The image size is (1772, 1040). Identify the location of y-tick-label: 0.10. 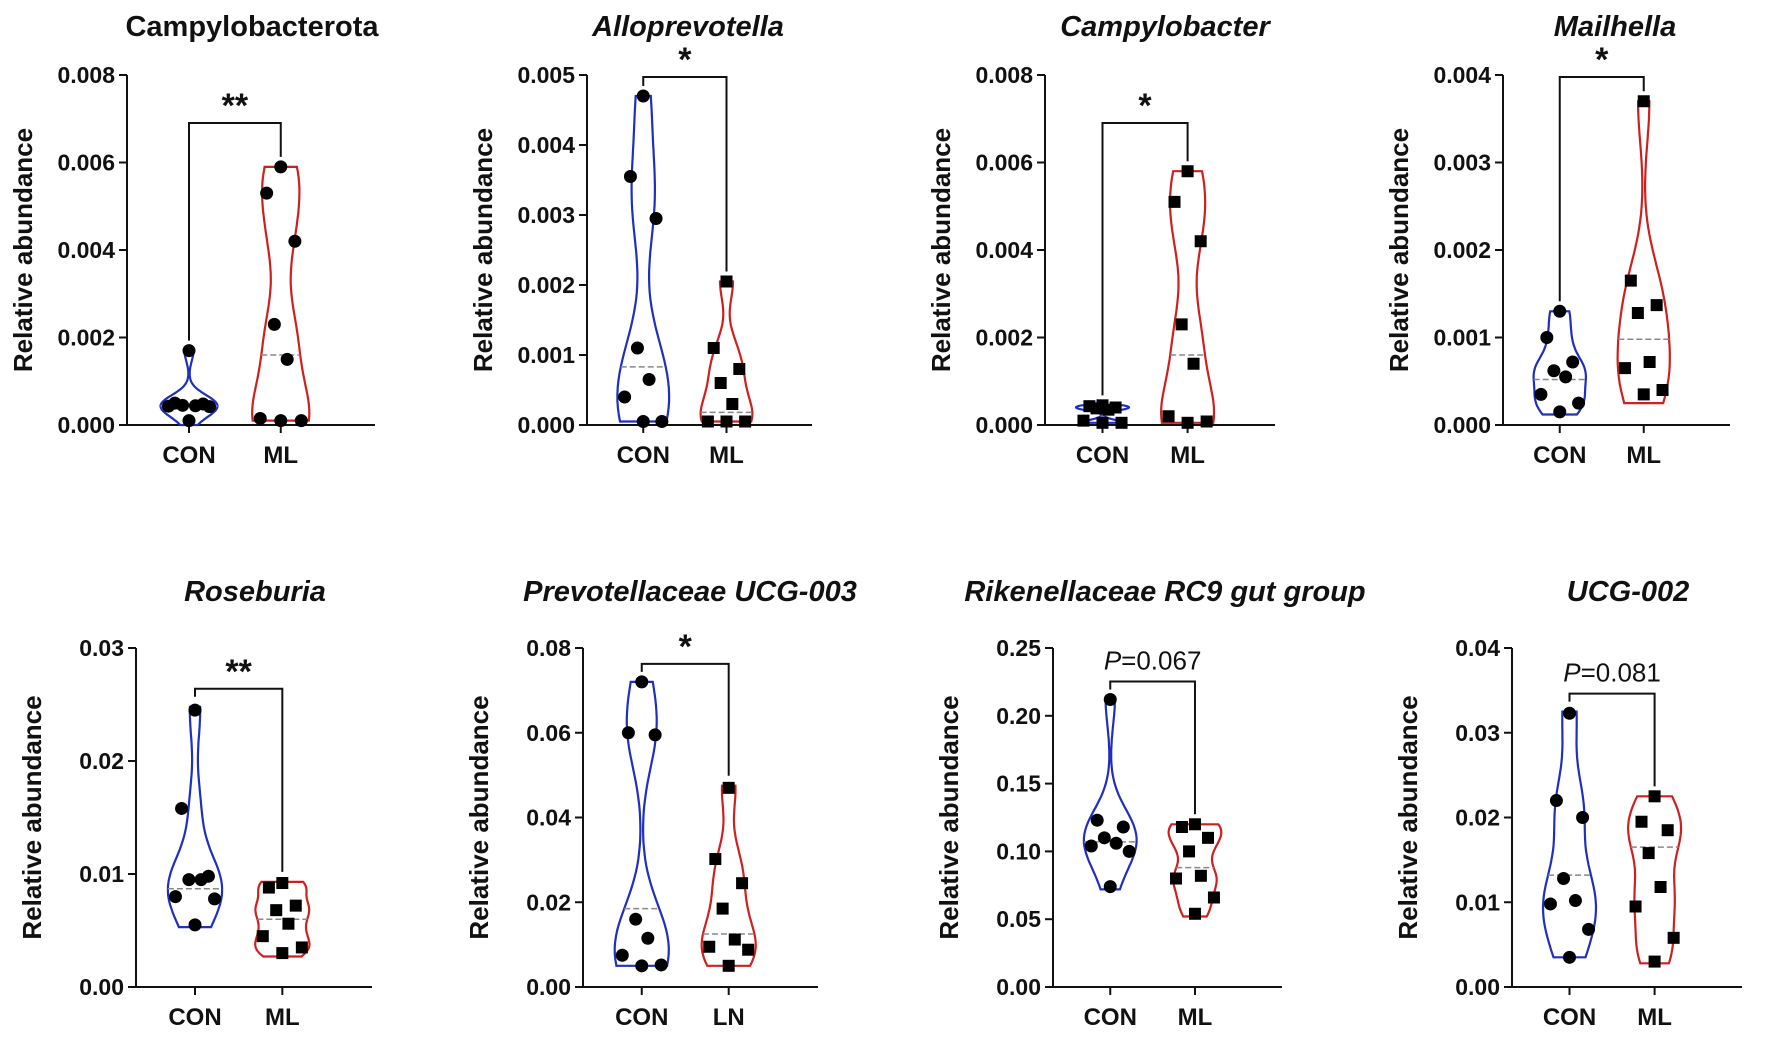
(1018, 851).